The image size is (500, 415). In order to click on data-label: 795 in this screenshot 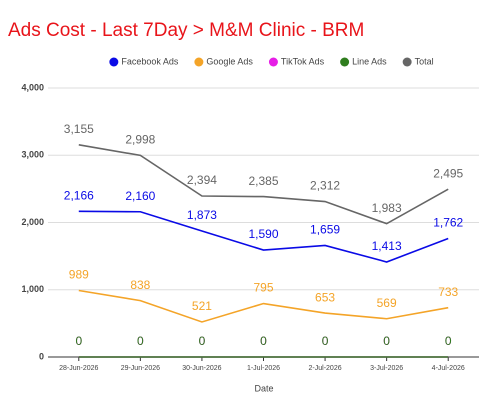, I will do `click(263, 288)`.